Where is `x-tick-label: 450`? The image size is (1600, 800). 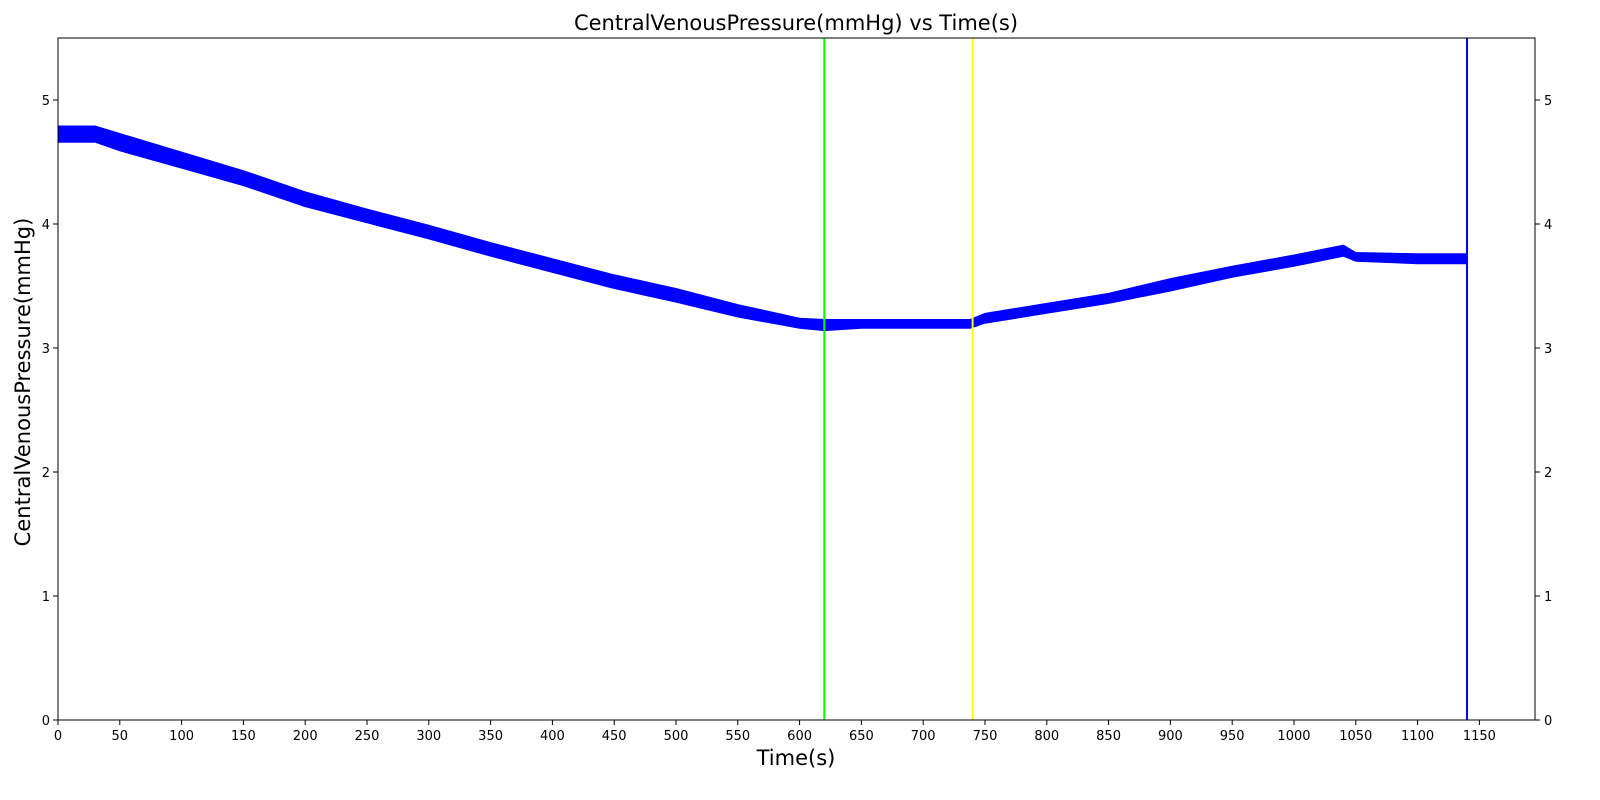
x-tick-label: 450 is located at coordinates (614, 736).